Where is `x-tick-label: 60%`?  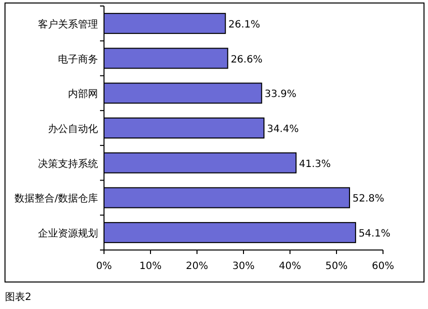
x-tick-label: 60% is located at coordinates (383, 266).